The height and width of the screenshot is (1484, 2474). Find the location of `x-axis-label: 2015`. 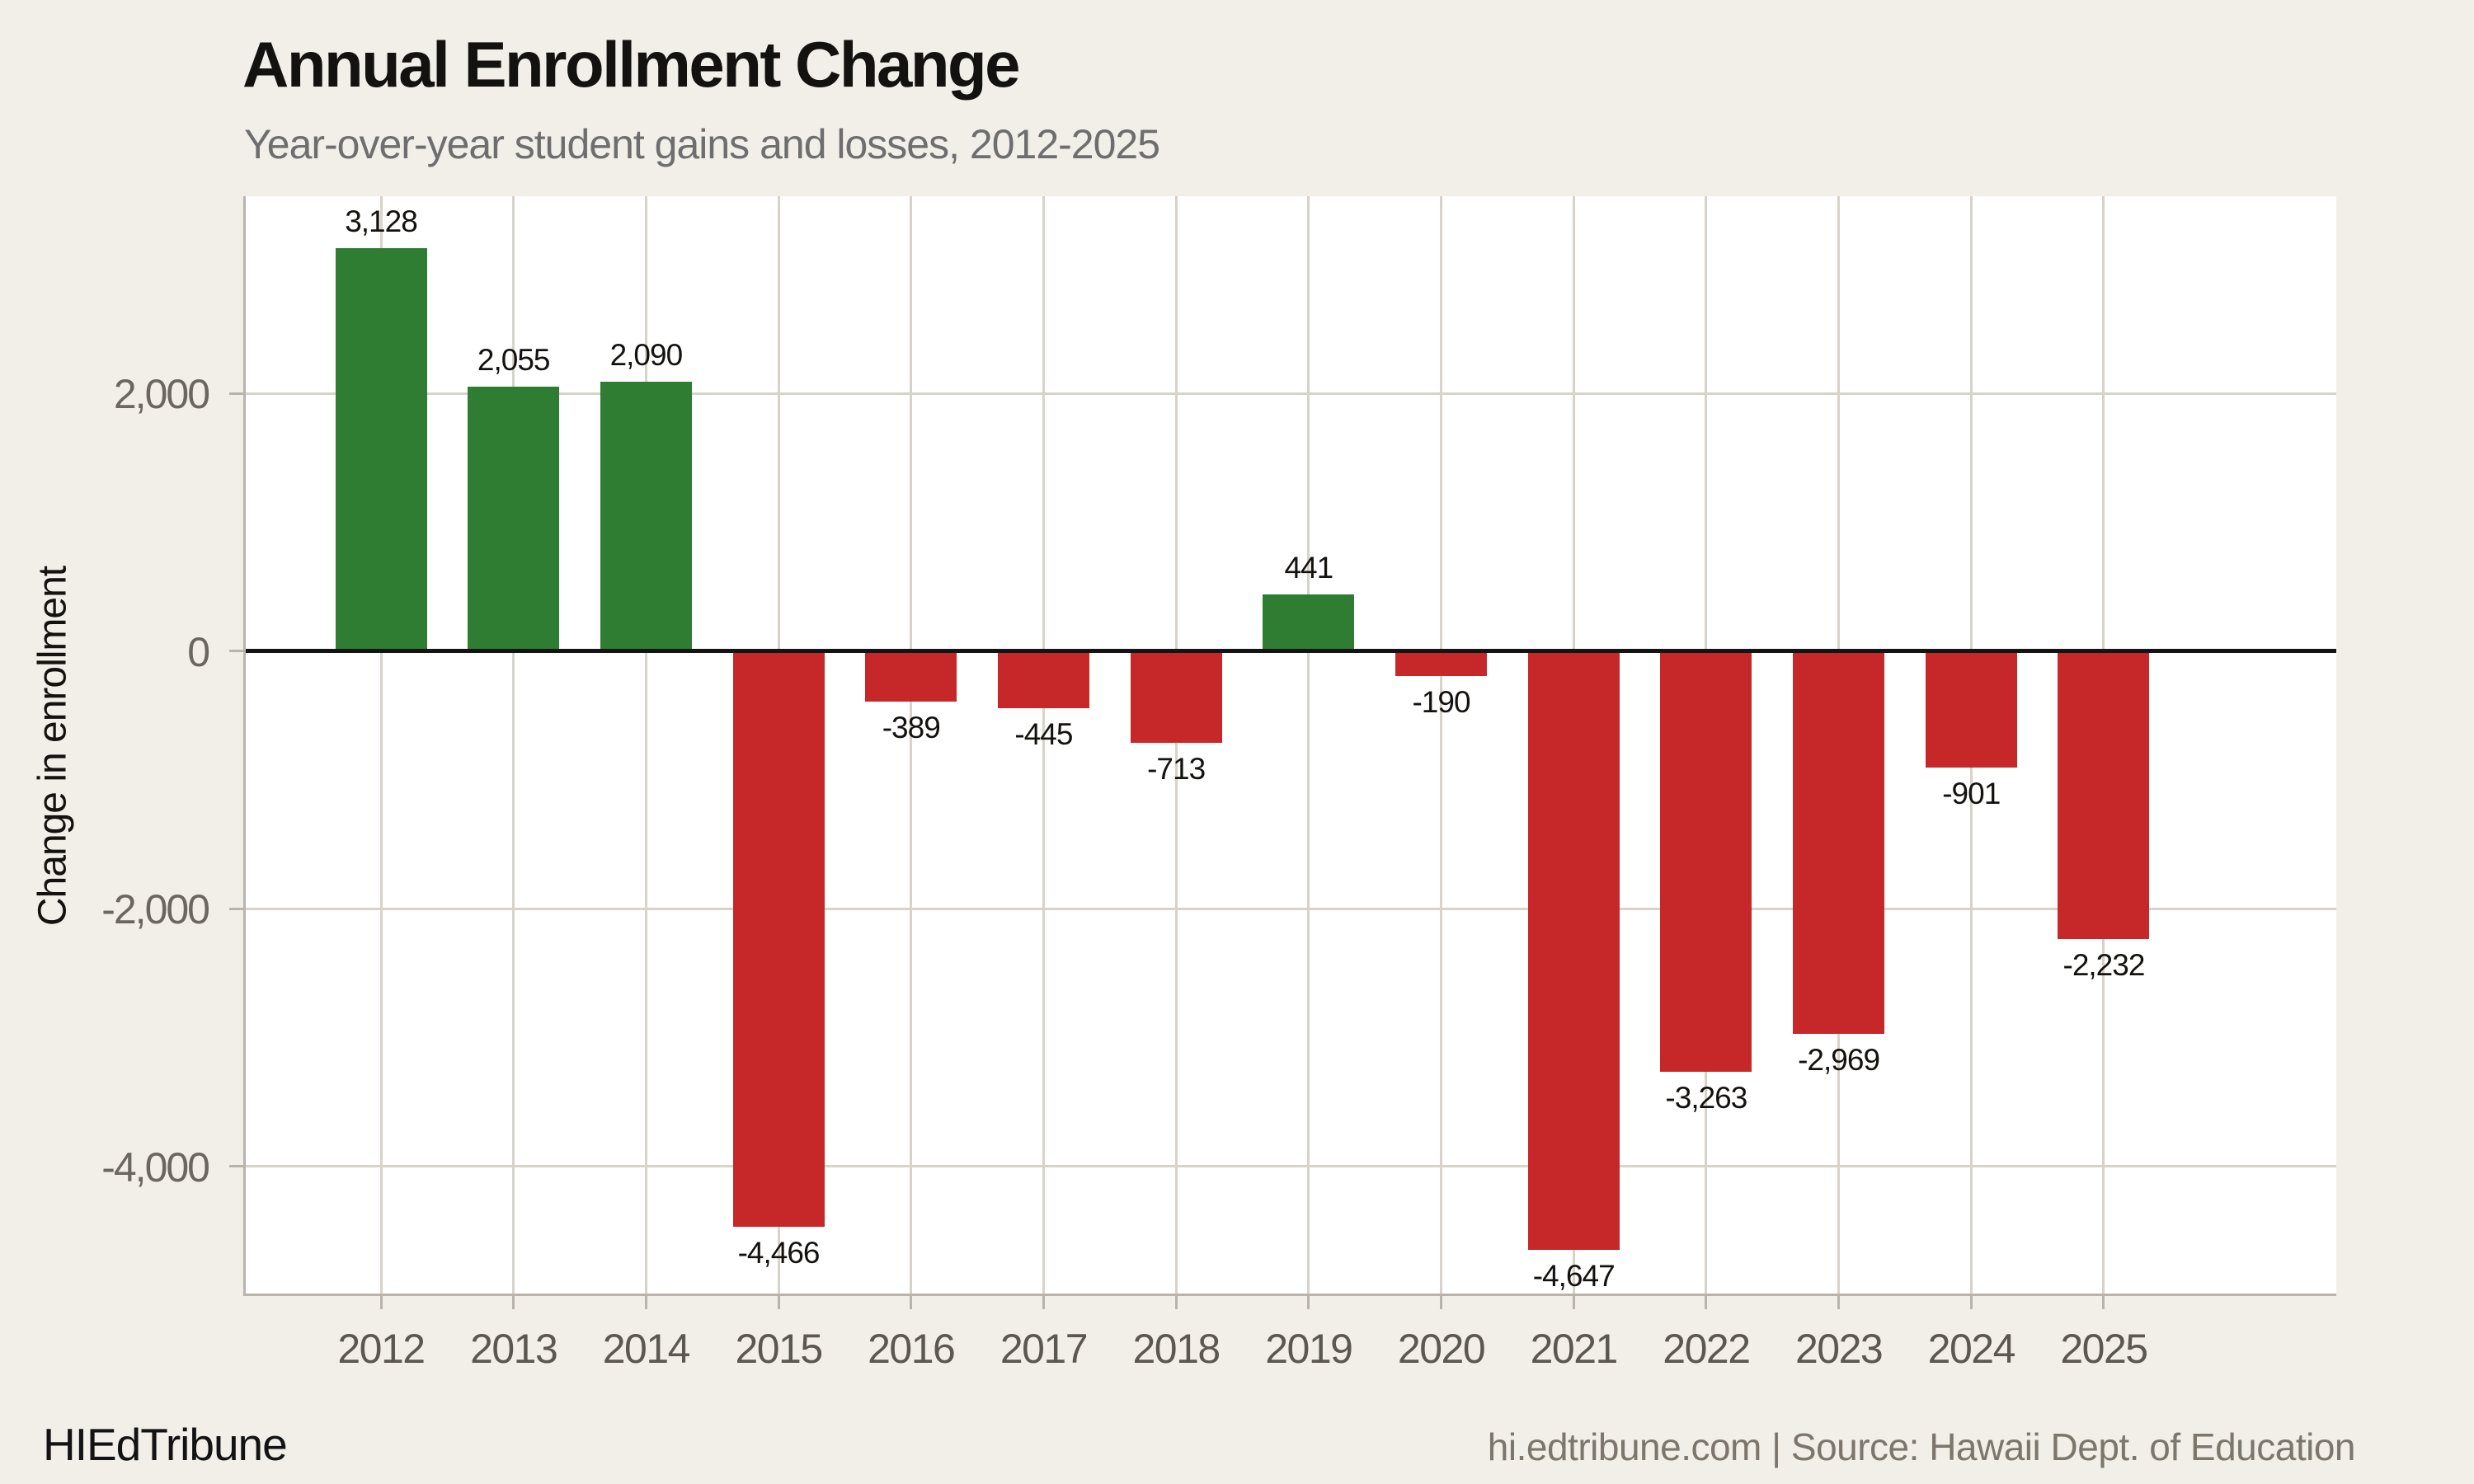

x-axis-label: 2015 is located at coordinates (779, 1349).